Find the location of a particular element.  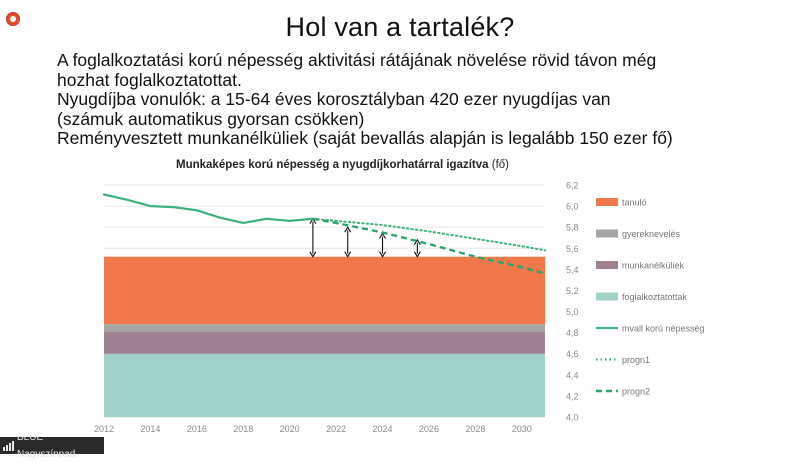

record-icon is located at coordinates (13, 19).